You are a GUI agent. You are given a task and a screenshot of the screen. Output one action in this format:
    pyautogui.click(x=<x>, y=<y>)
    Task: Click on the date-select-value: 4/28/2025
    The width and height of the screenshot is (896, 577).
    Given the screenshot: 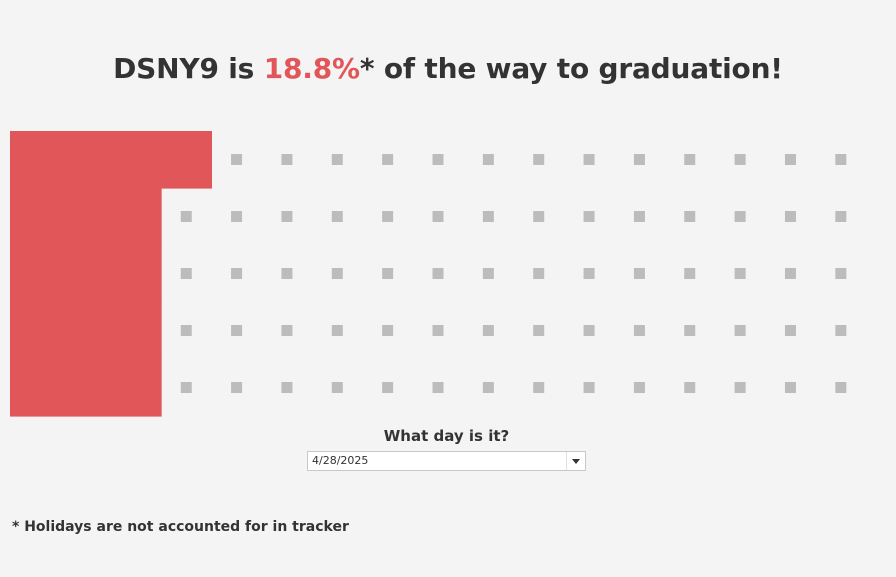 What is the action you would take?
    pyautogui.click(x=340, y=460)
    